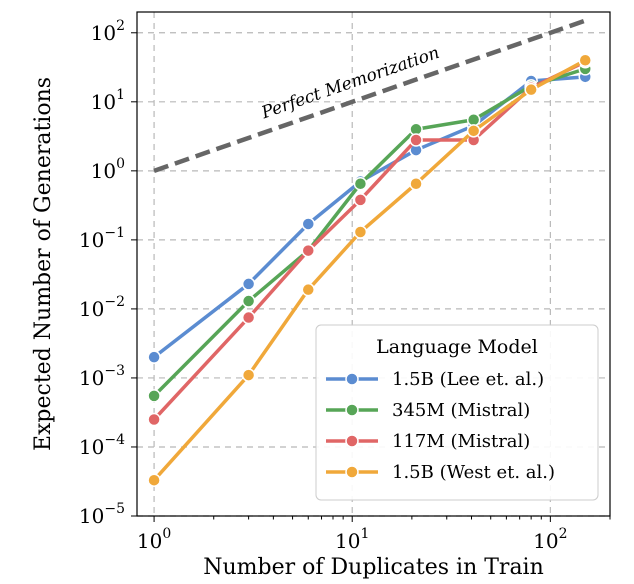  What do you see at coordinates (352, 539) in the screenshot?
I see `x-tick-label: 10¹` at bounding box center [352, 539].